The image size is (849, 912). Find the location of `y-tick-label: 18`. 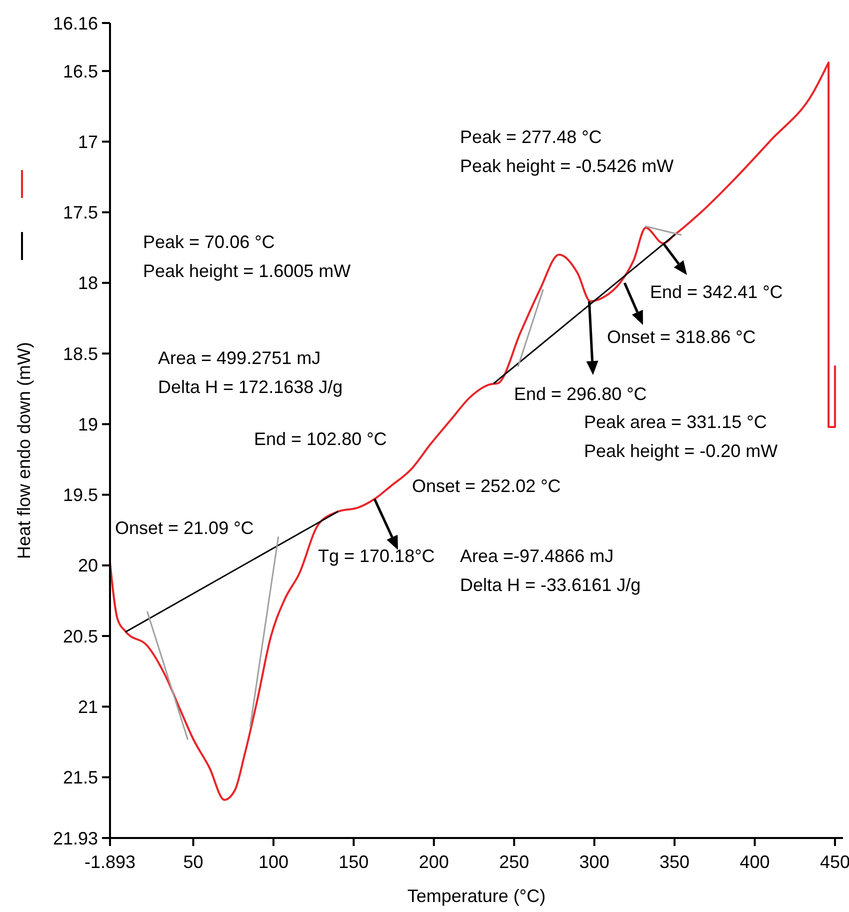

y-tick-label: 18 is located at coordinates (88, 283).